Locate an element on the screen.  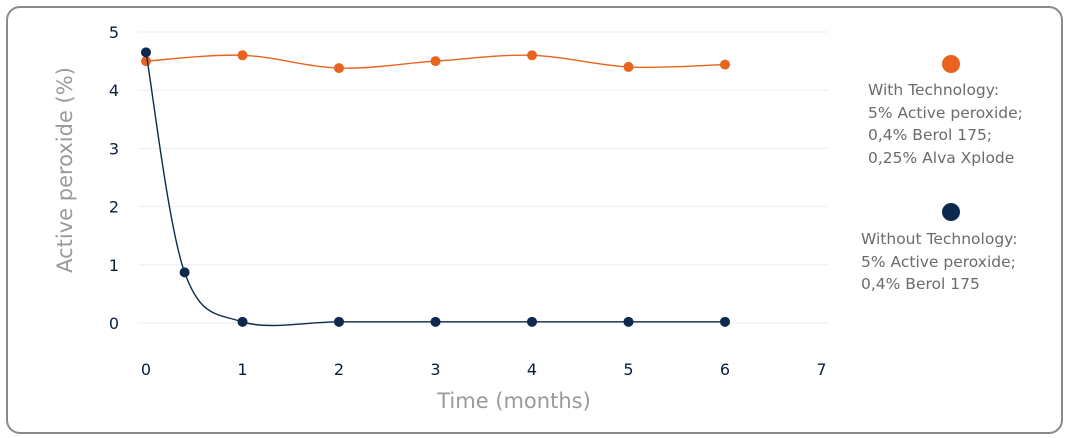
legend-markers is located at coordinates (951, 138).